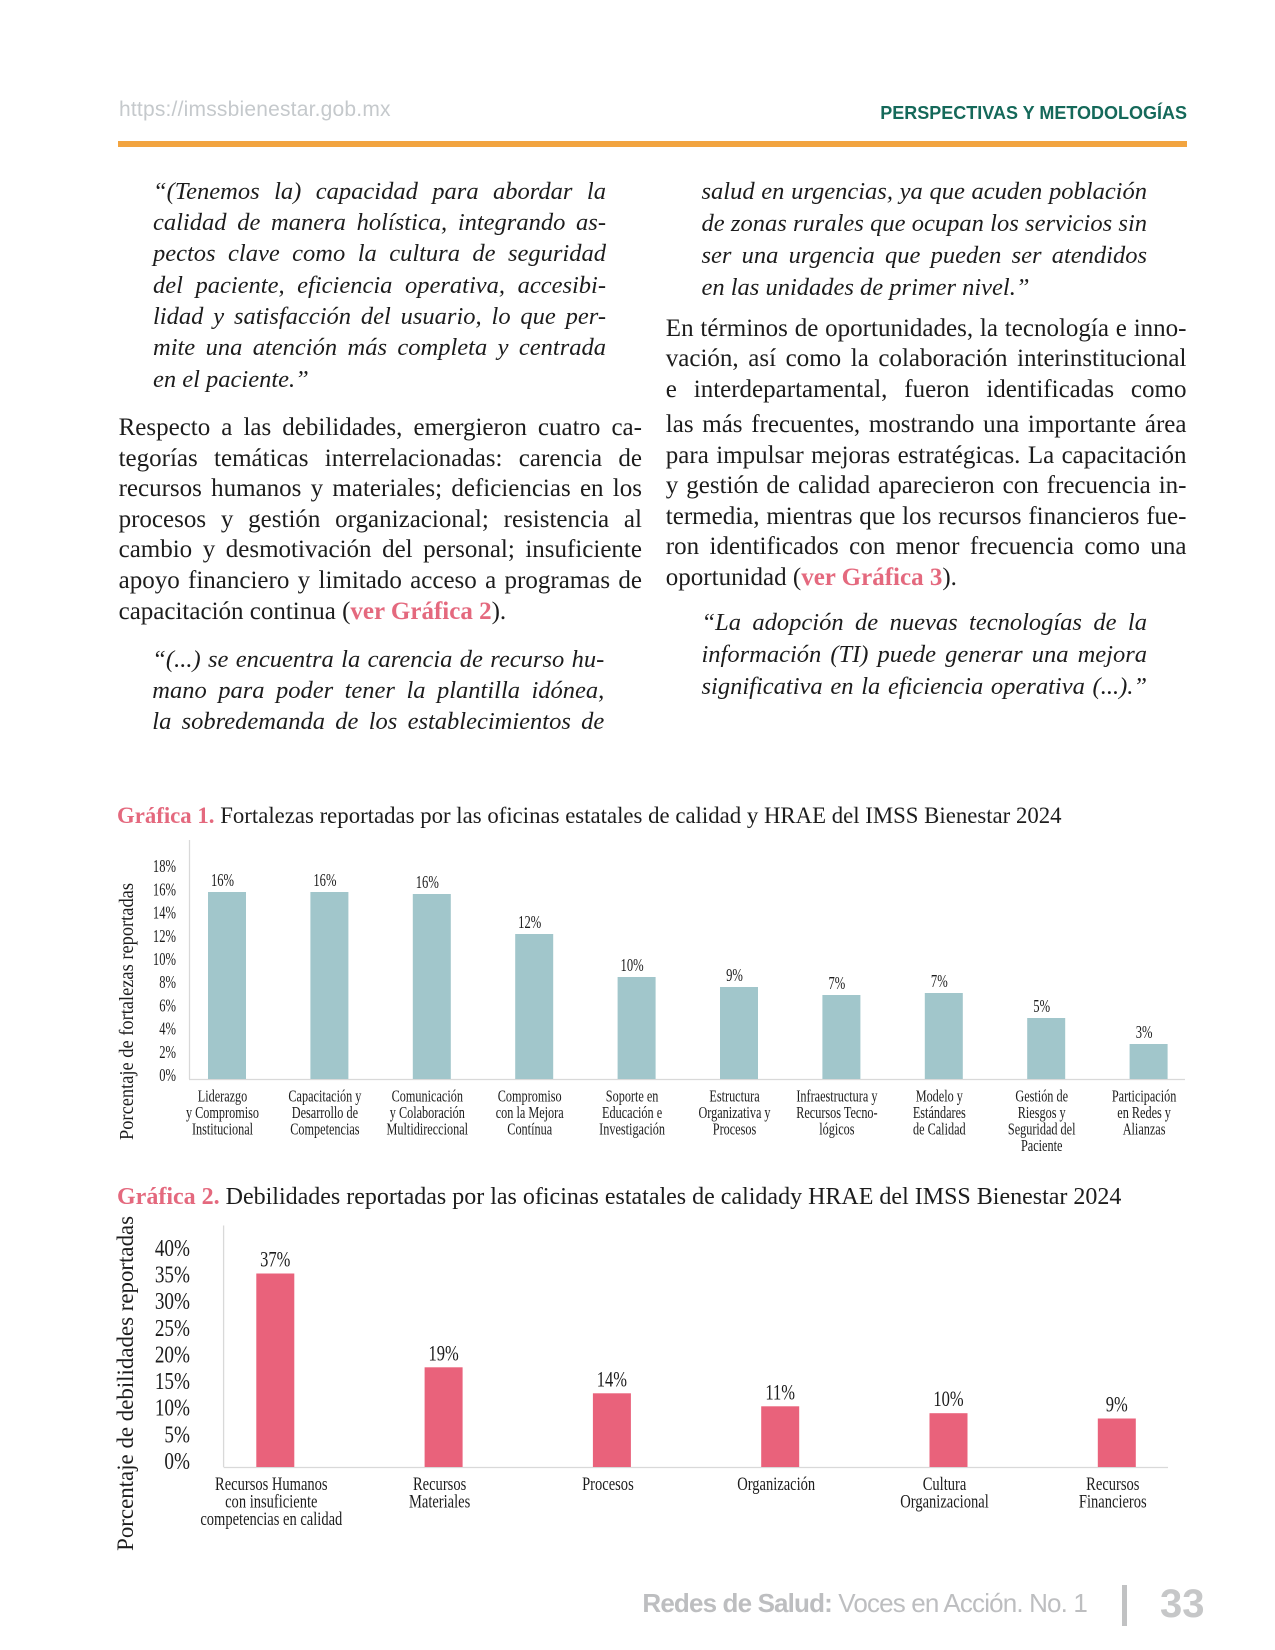  Describe the element at coordinates (939, 1130) in the screenshot. I see `svg-text: de Calidad` at that location.